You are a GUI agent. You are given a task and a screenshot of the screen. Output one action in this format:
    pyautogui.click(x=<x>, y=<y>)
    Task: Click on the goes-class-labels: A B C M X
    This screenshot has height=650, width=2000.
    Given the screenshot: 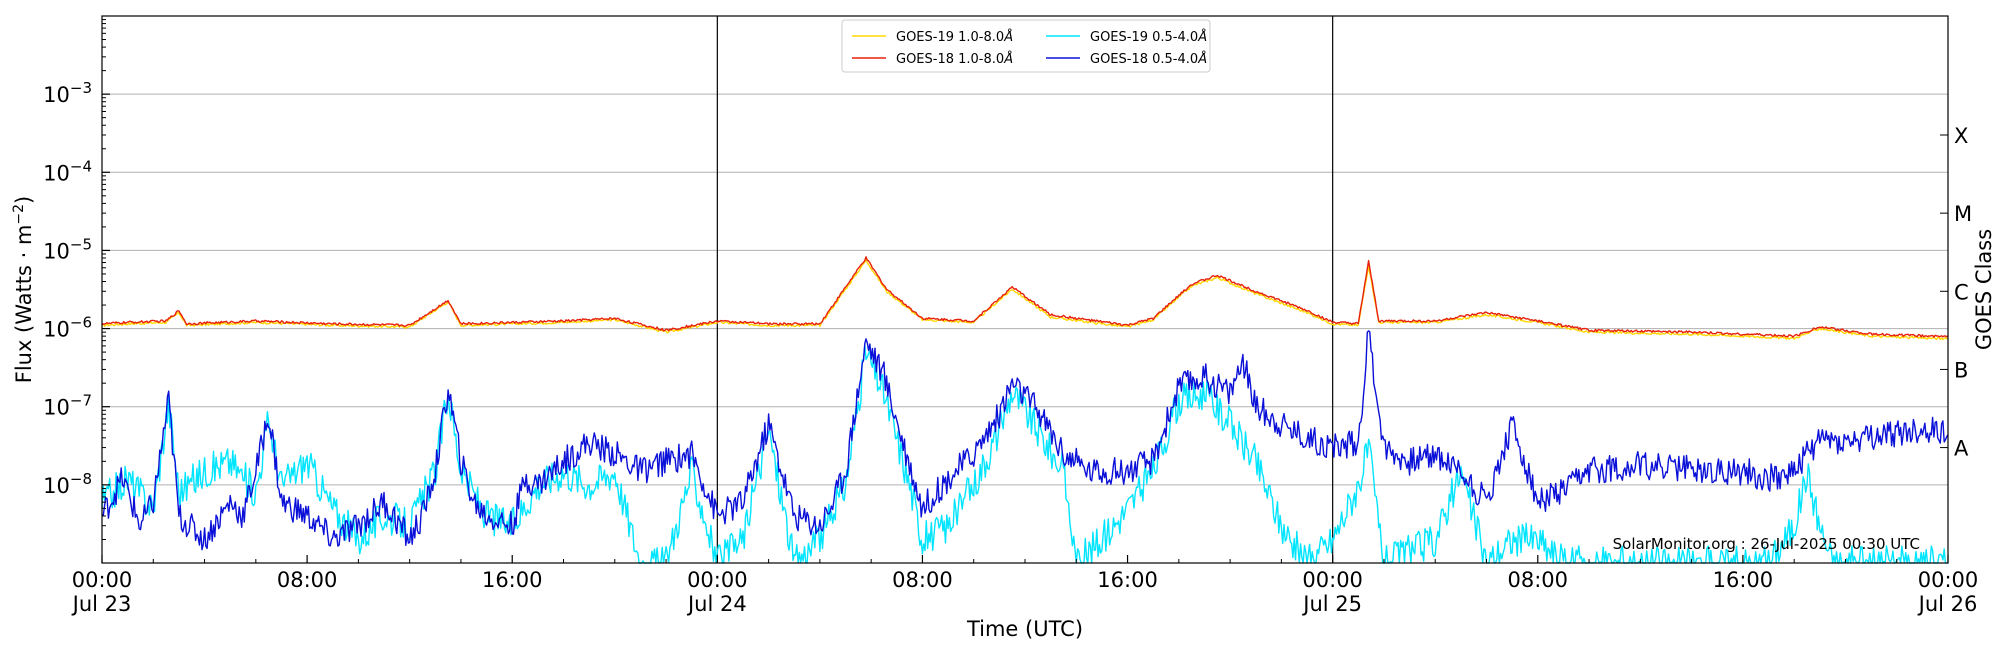 What is the action you would take?
    pyautogui.click(x=1956, y=292)
    